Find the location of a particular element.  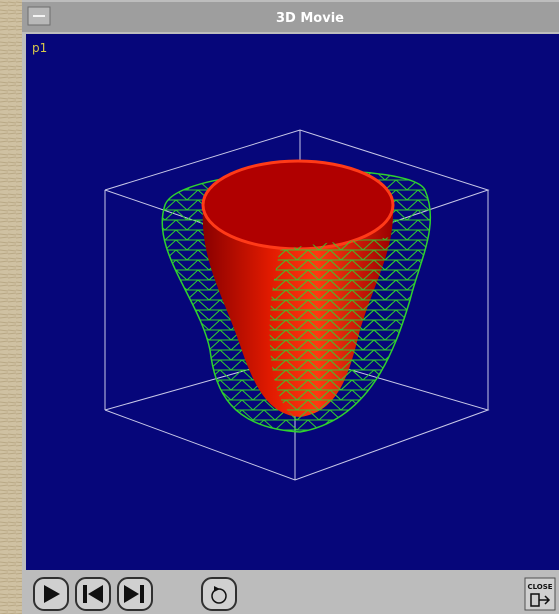

close-label: CLOSE is located at coordinates (539, 587).